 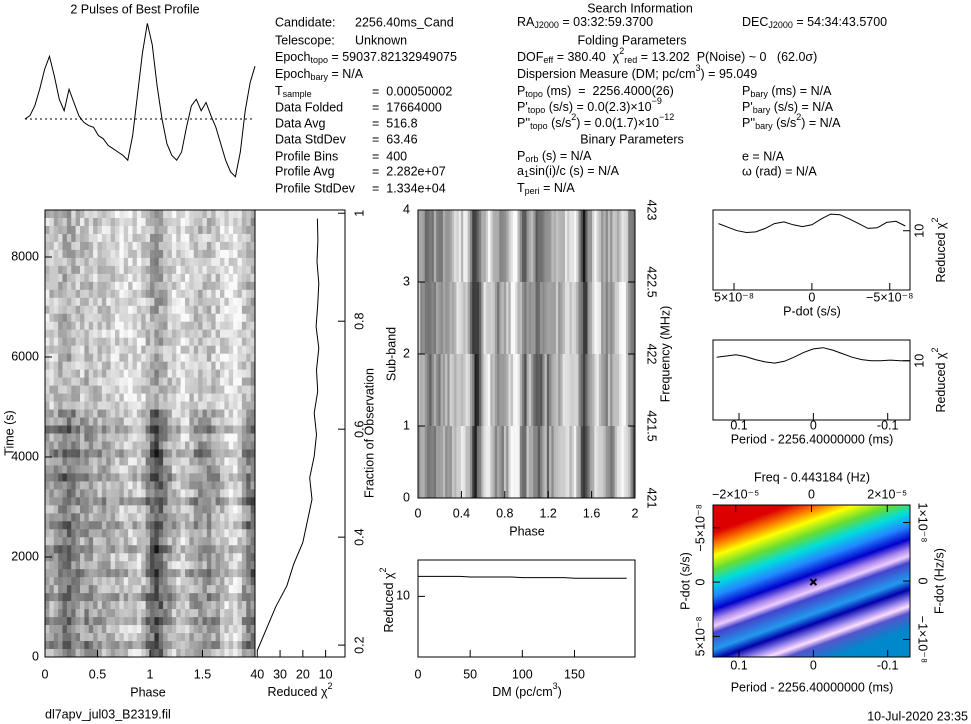 I want to click on panel-frame, so click(x=300, y=433).